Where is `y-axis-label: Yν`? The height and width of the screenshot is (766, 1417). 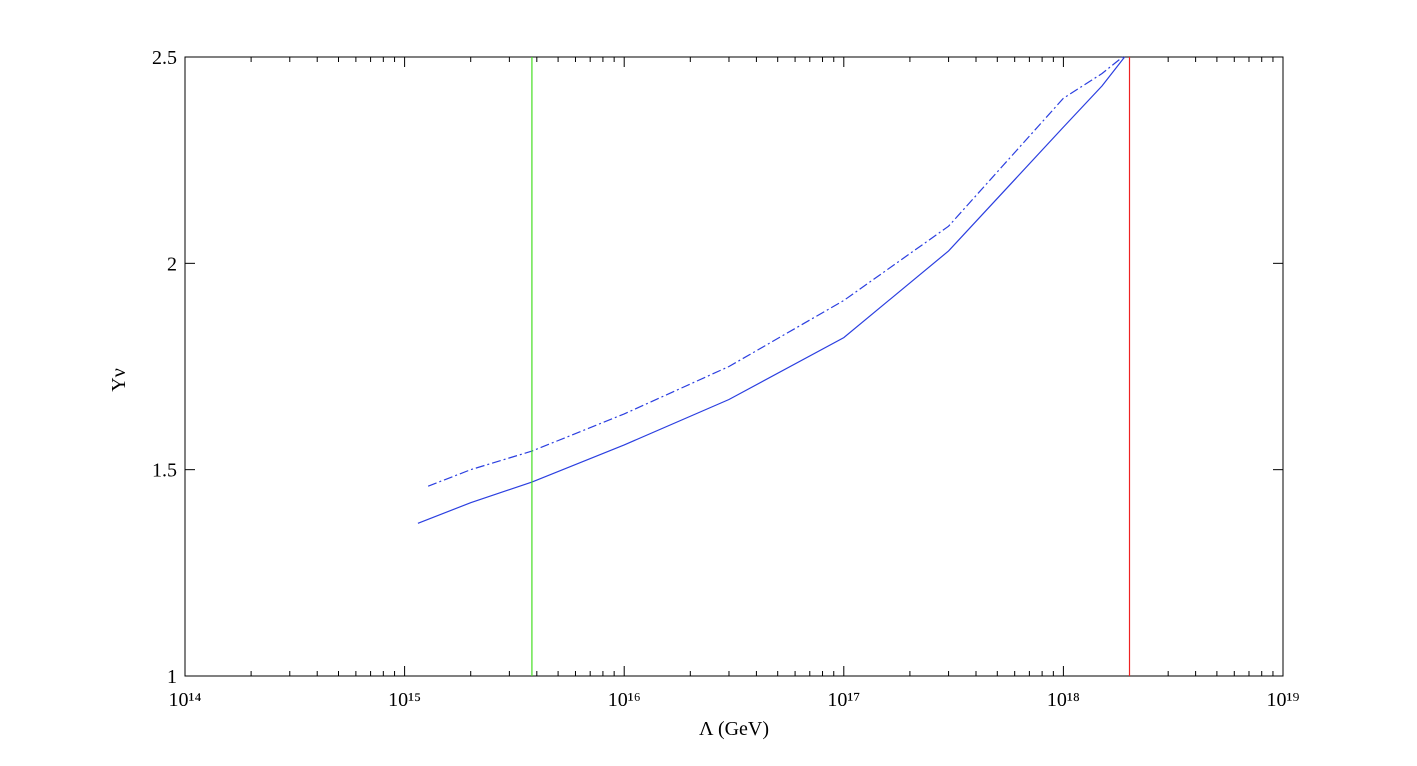
y-axis-label: Yν is located at coordinates (119, 380).